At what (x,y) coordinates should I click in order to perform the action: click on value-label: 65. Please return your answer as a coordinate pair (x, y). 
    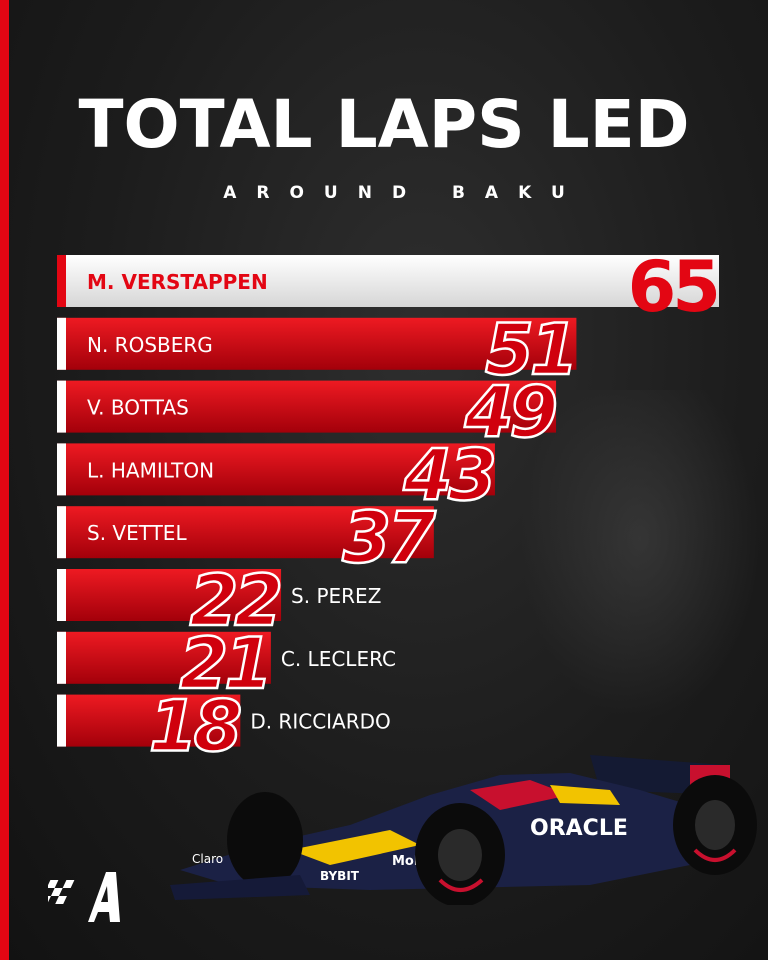
    Looking at the image, I should click on (672, 287).